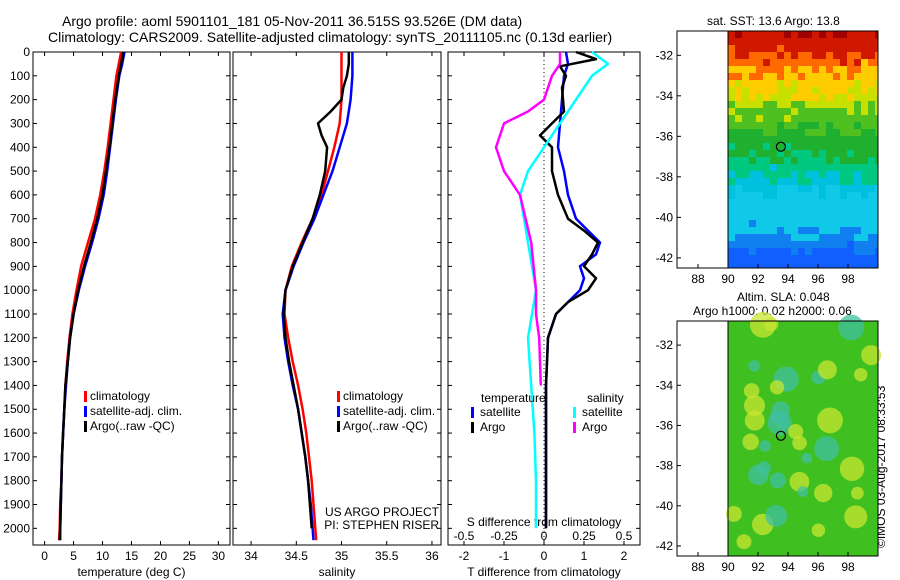  Describe the element at coordinates (602, 412) in the screenshot. I see `legend-entry: satellite` at that location.